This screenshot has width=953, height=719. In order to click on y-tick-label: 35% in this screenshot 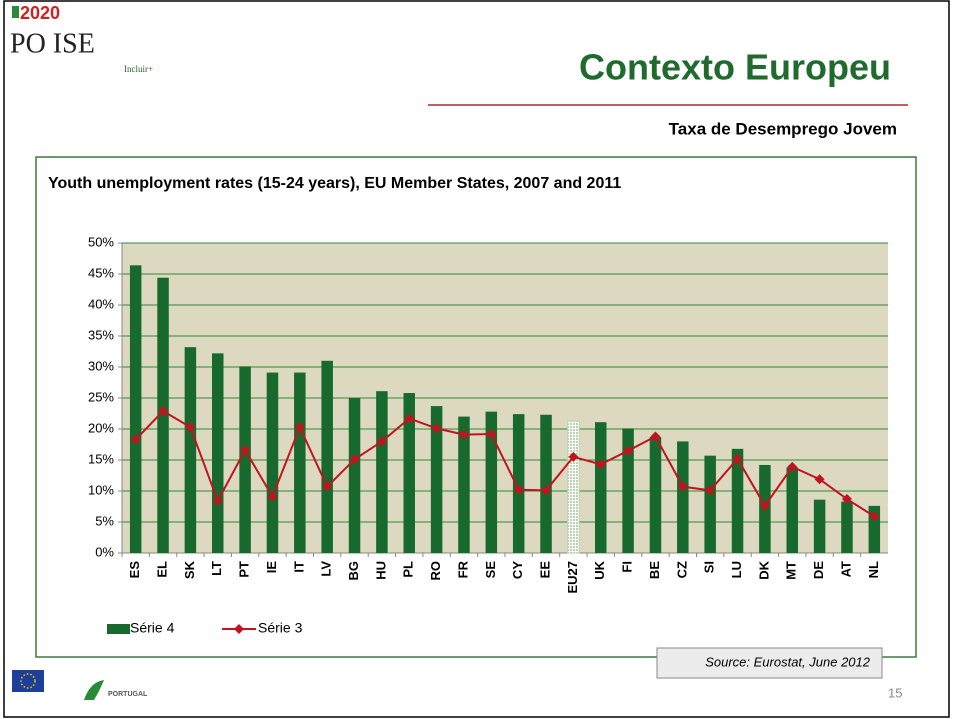, I will do `click(101, 334)`.